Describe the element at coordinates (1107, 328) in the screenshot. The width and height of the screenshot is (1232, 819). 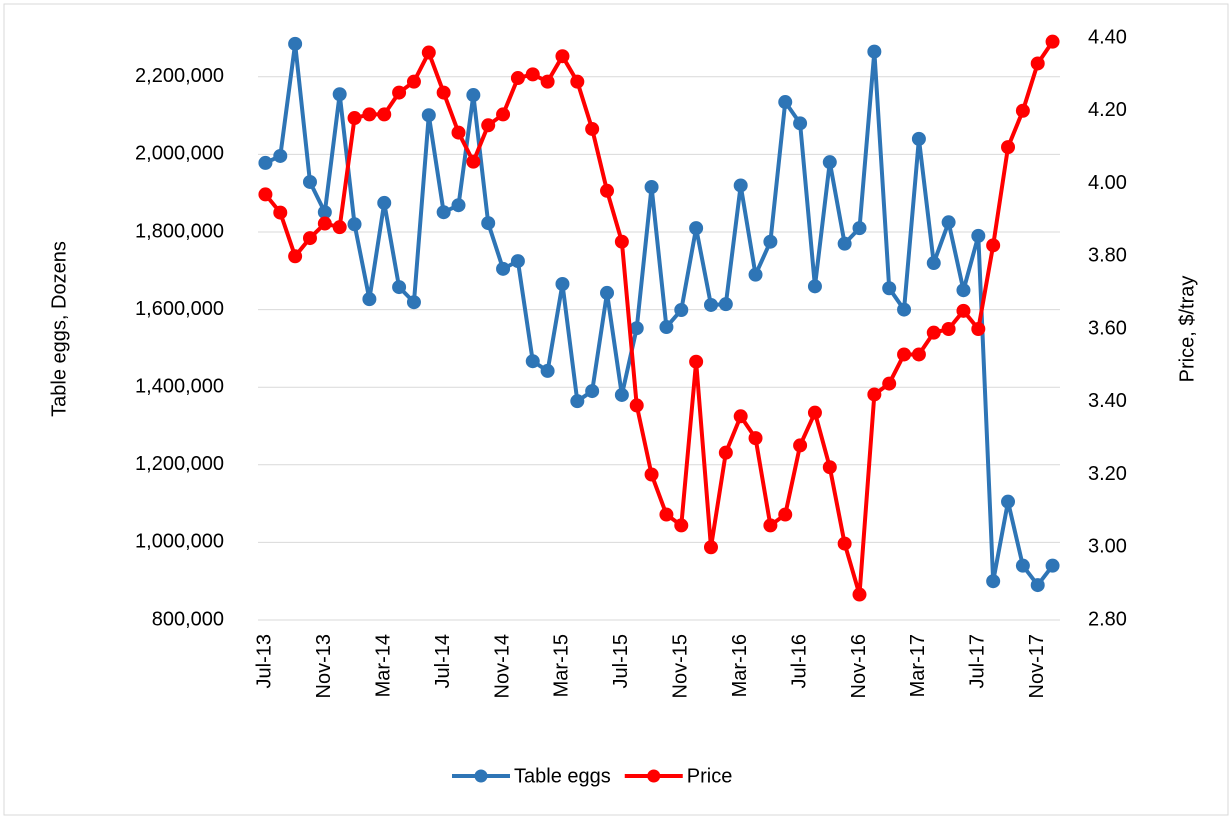
I see `y2-tick-label: 3.60` at that location.